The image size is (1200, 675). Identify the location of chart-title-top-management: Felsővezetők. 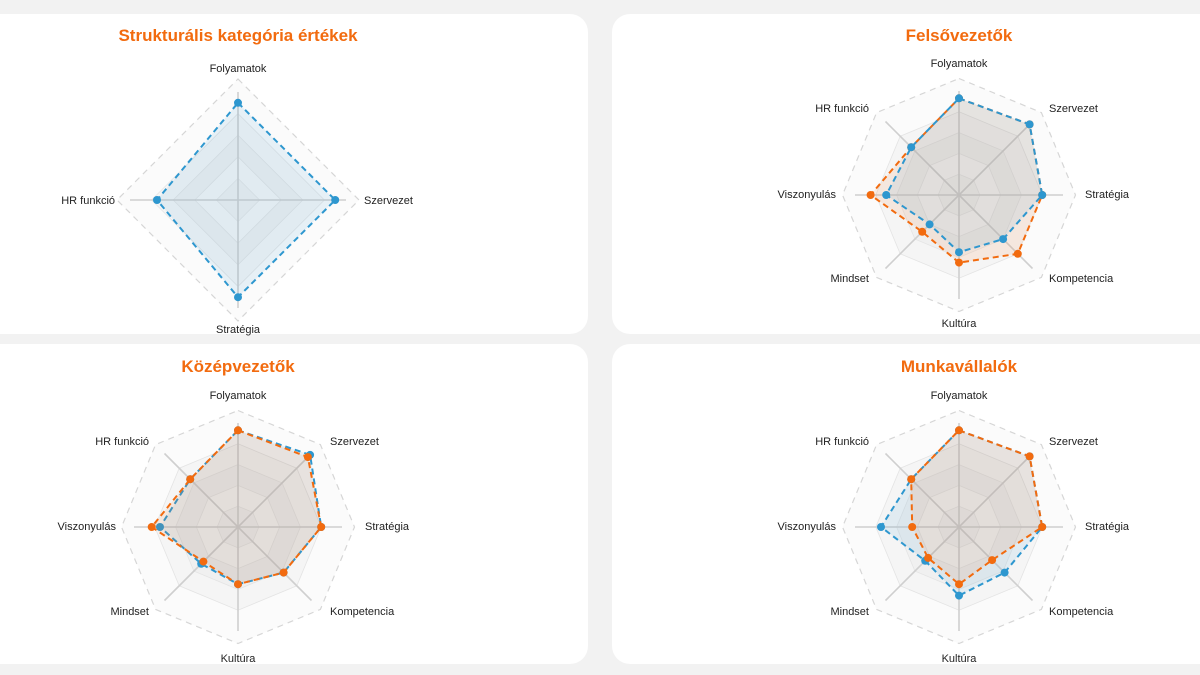
(959, 35).